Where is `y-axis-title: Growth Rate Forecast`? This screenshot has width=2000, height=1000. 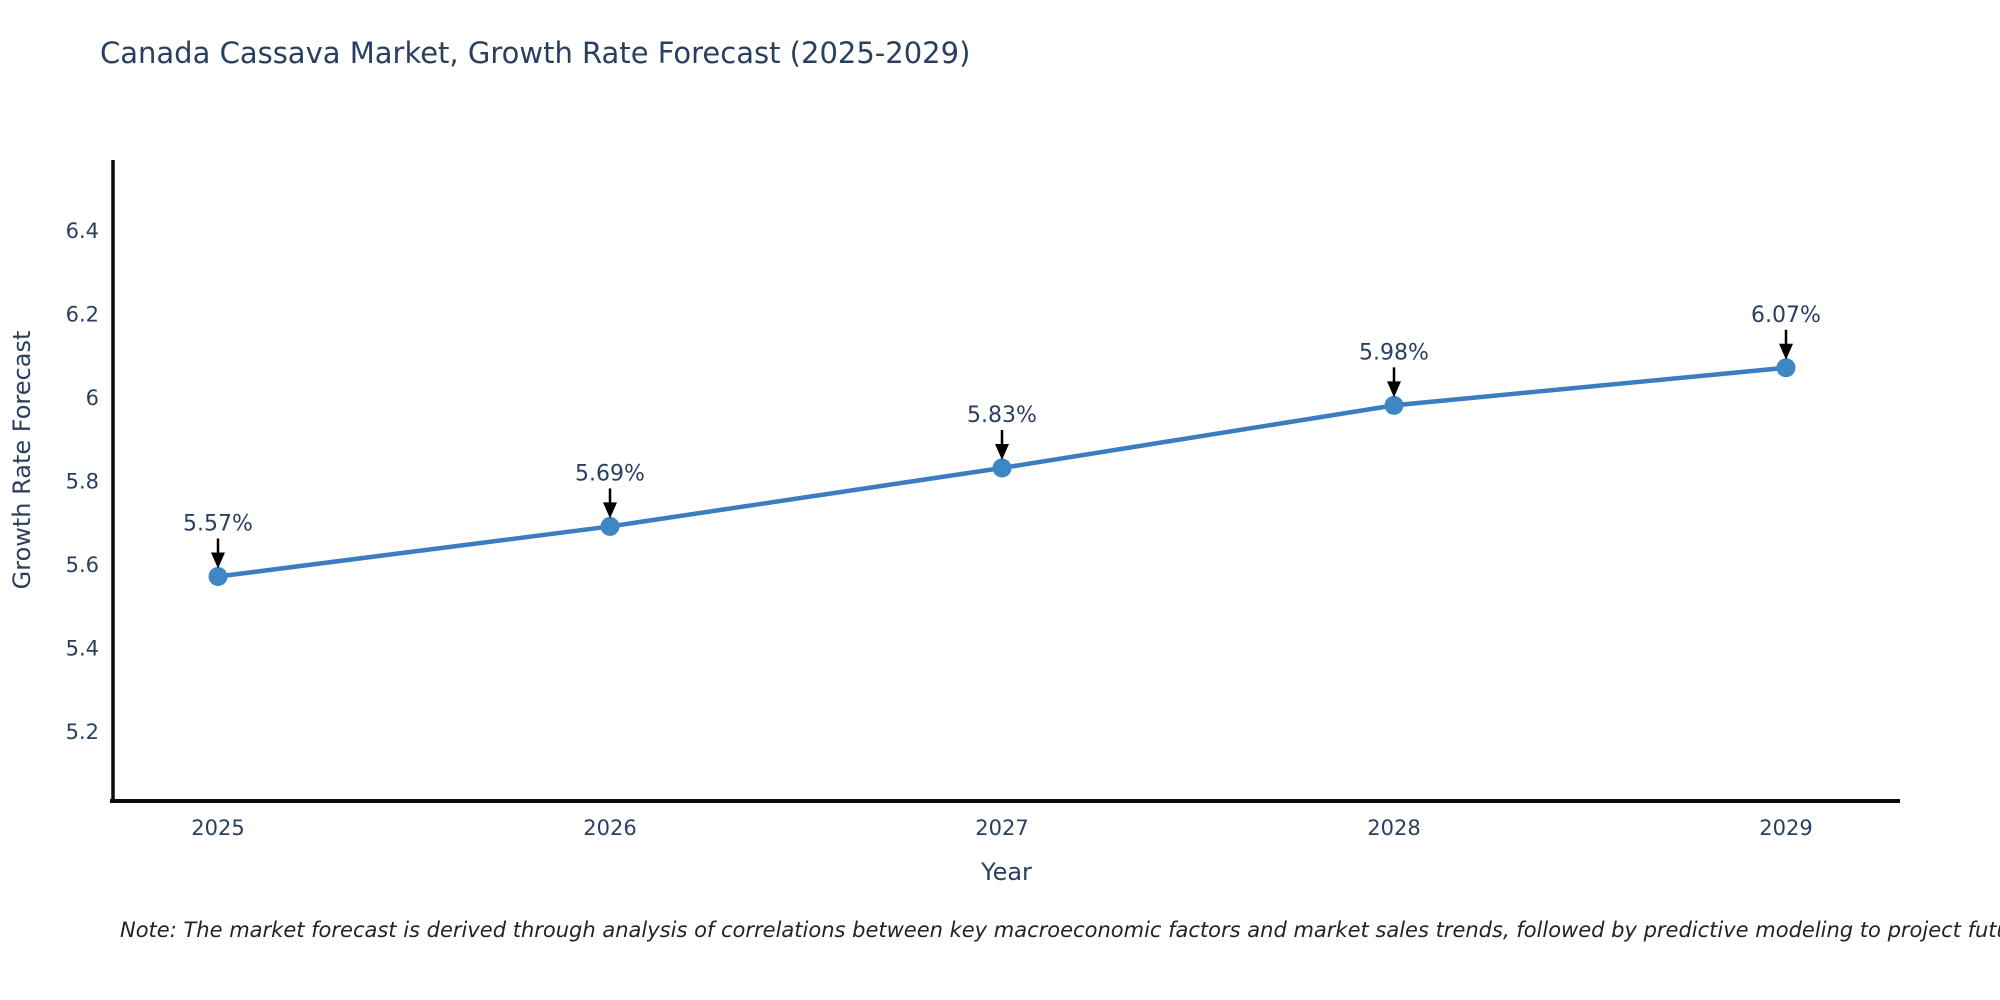 y-axis-title: Growth Rate Forecast is located at coordinates (22, 460).